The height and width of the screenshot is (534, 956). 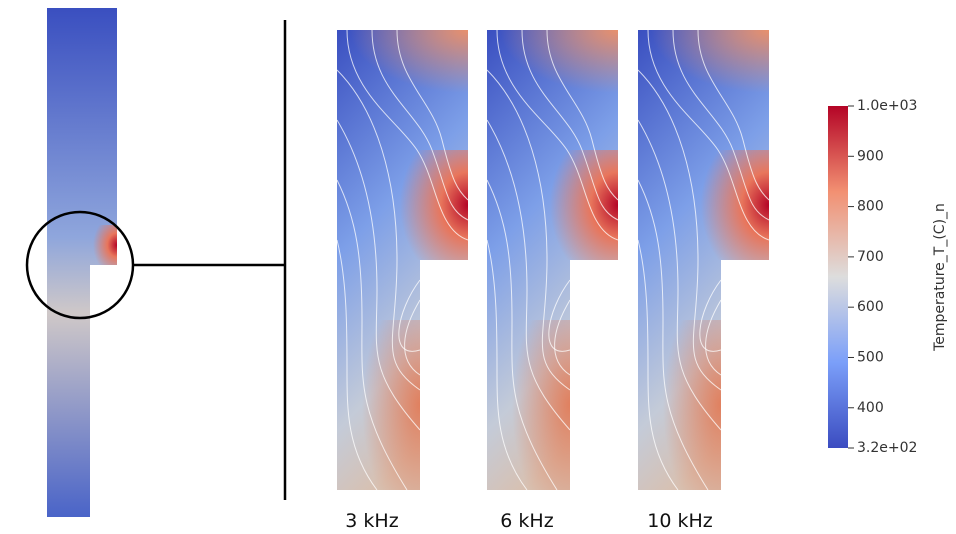 I want to click on hotspot, so click(x=101, y=245).